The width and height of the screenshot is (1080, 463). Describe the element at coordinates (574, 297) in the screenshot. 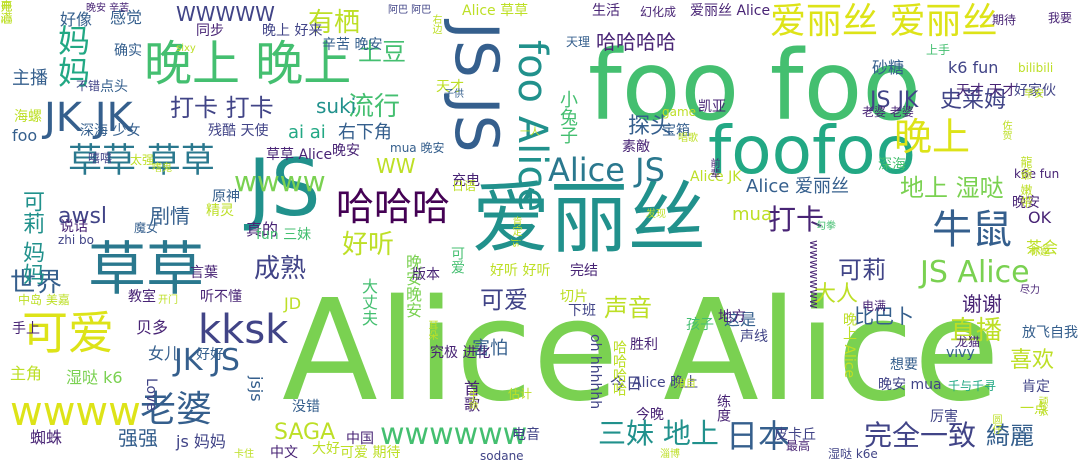

I see `word: 切片` at that location.